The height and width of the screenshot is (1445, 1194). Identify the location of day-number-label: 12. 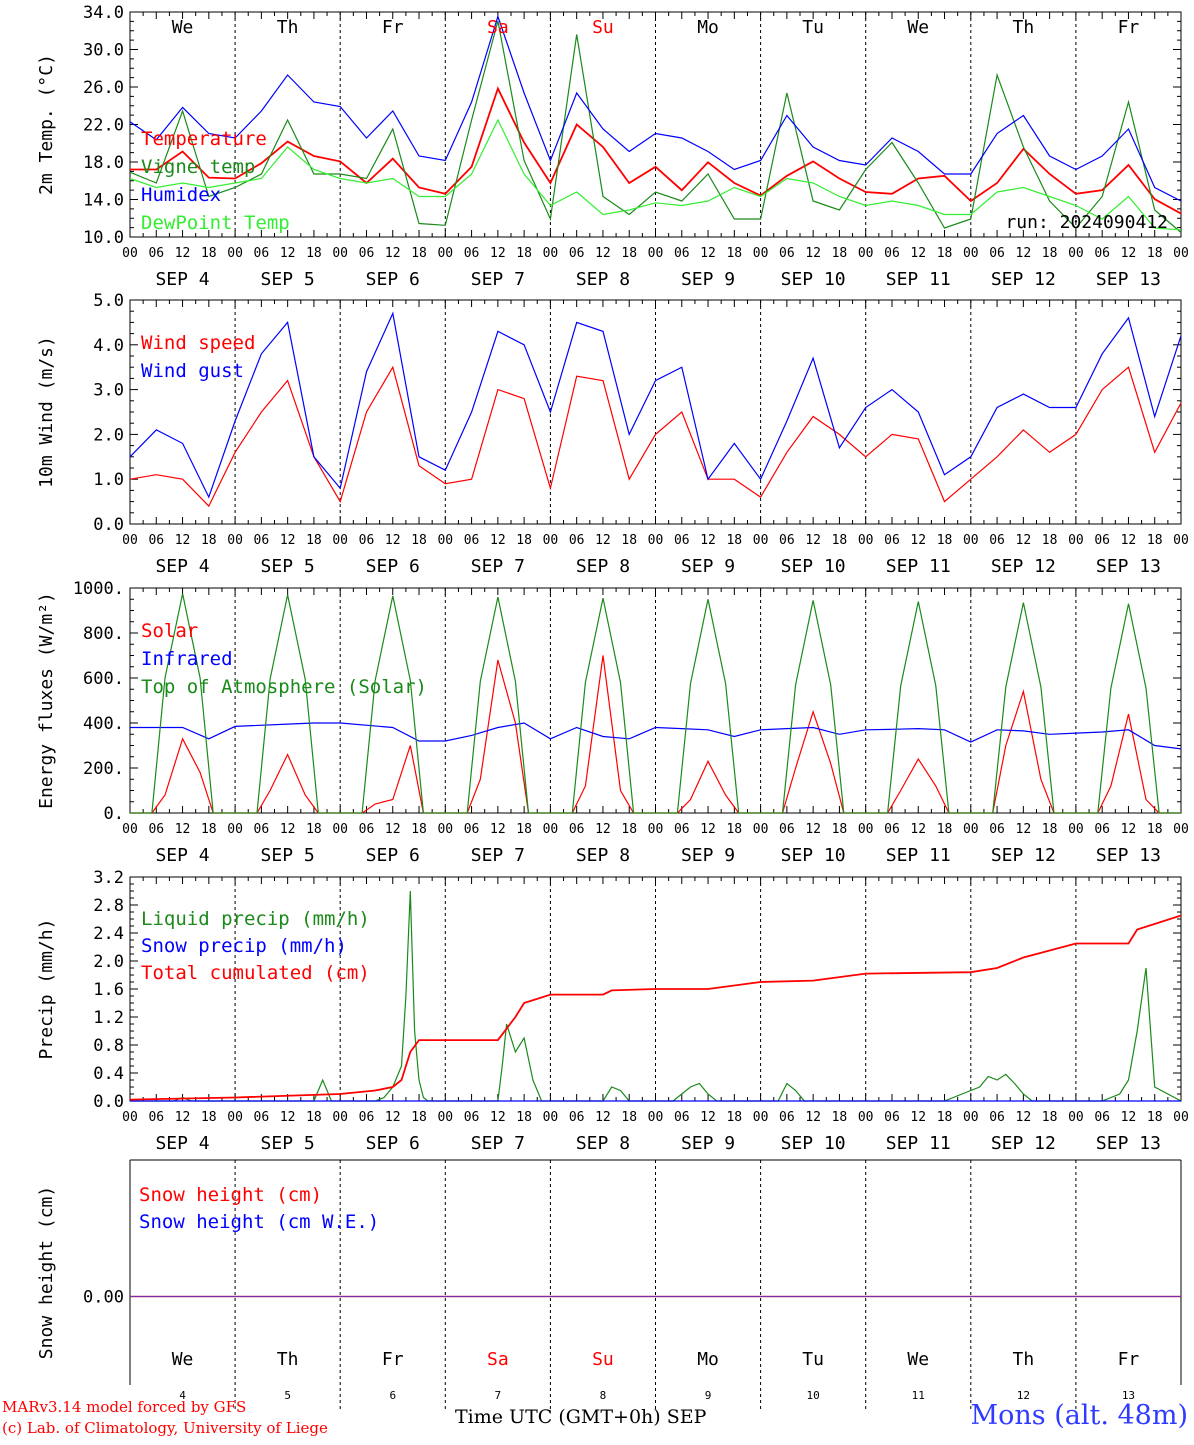
(1023, 1395).